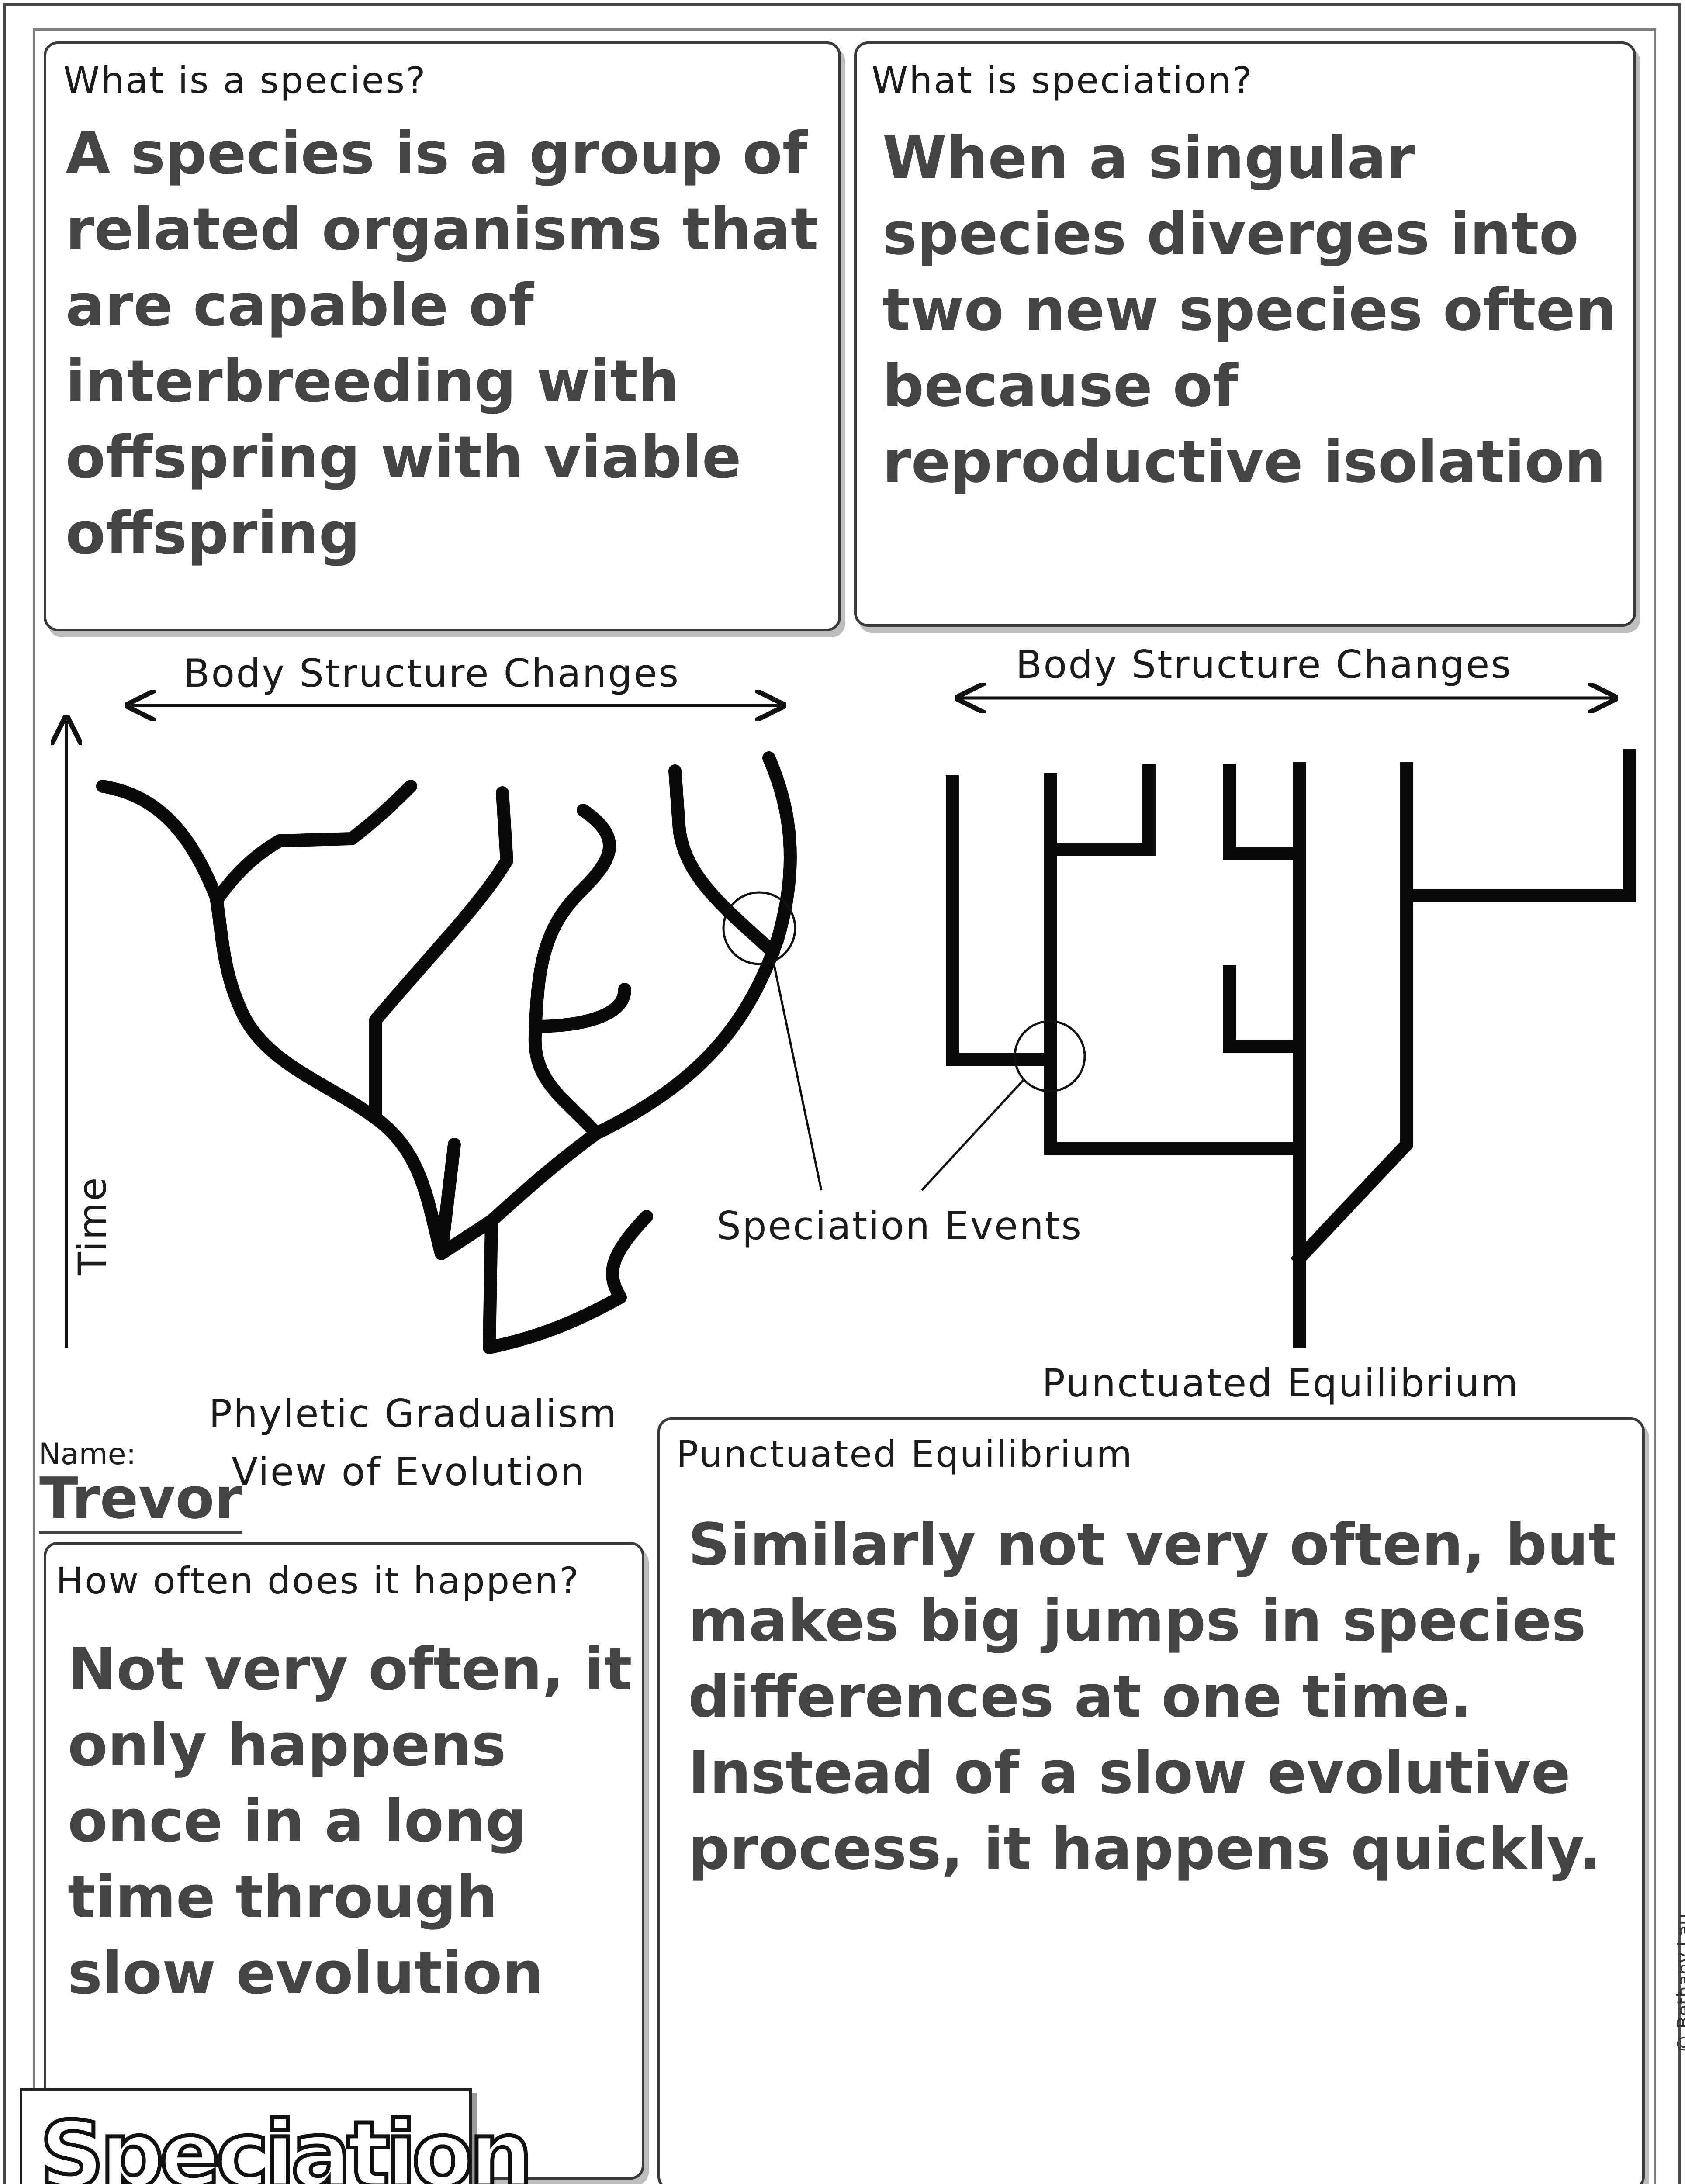 This screenshot has height=2184, width=1685. Describe the element at coordinates (1050, 1056) in the screenshot. I see `speciation-event-circle-right` at that location.